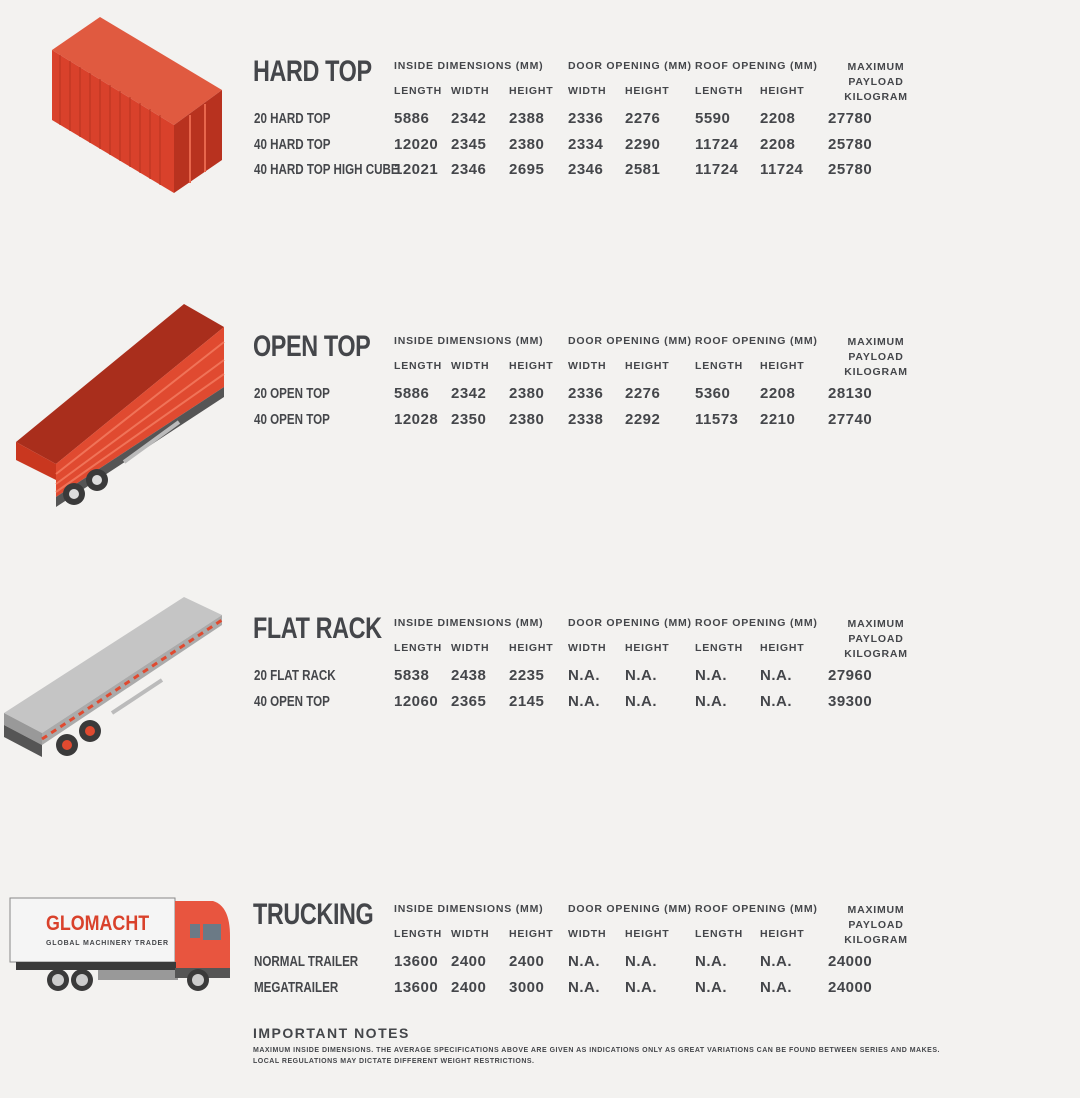  What do you see at coordinates (326, 170) in the screenshot?
I see `row-label: 40 HARD TOP HIGH CUBE` at bounding box center [326, 170].